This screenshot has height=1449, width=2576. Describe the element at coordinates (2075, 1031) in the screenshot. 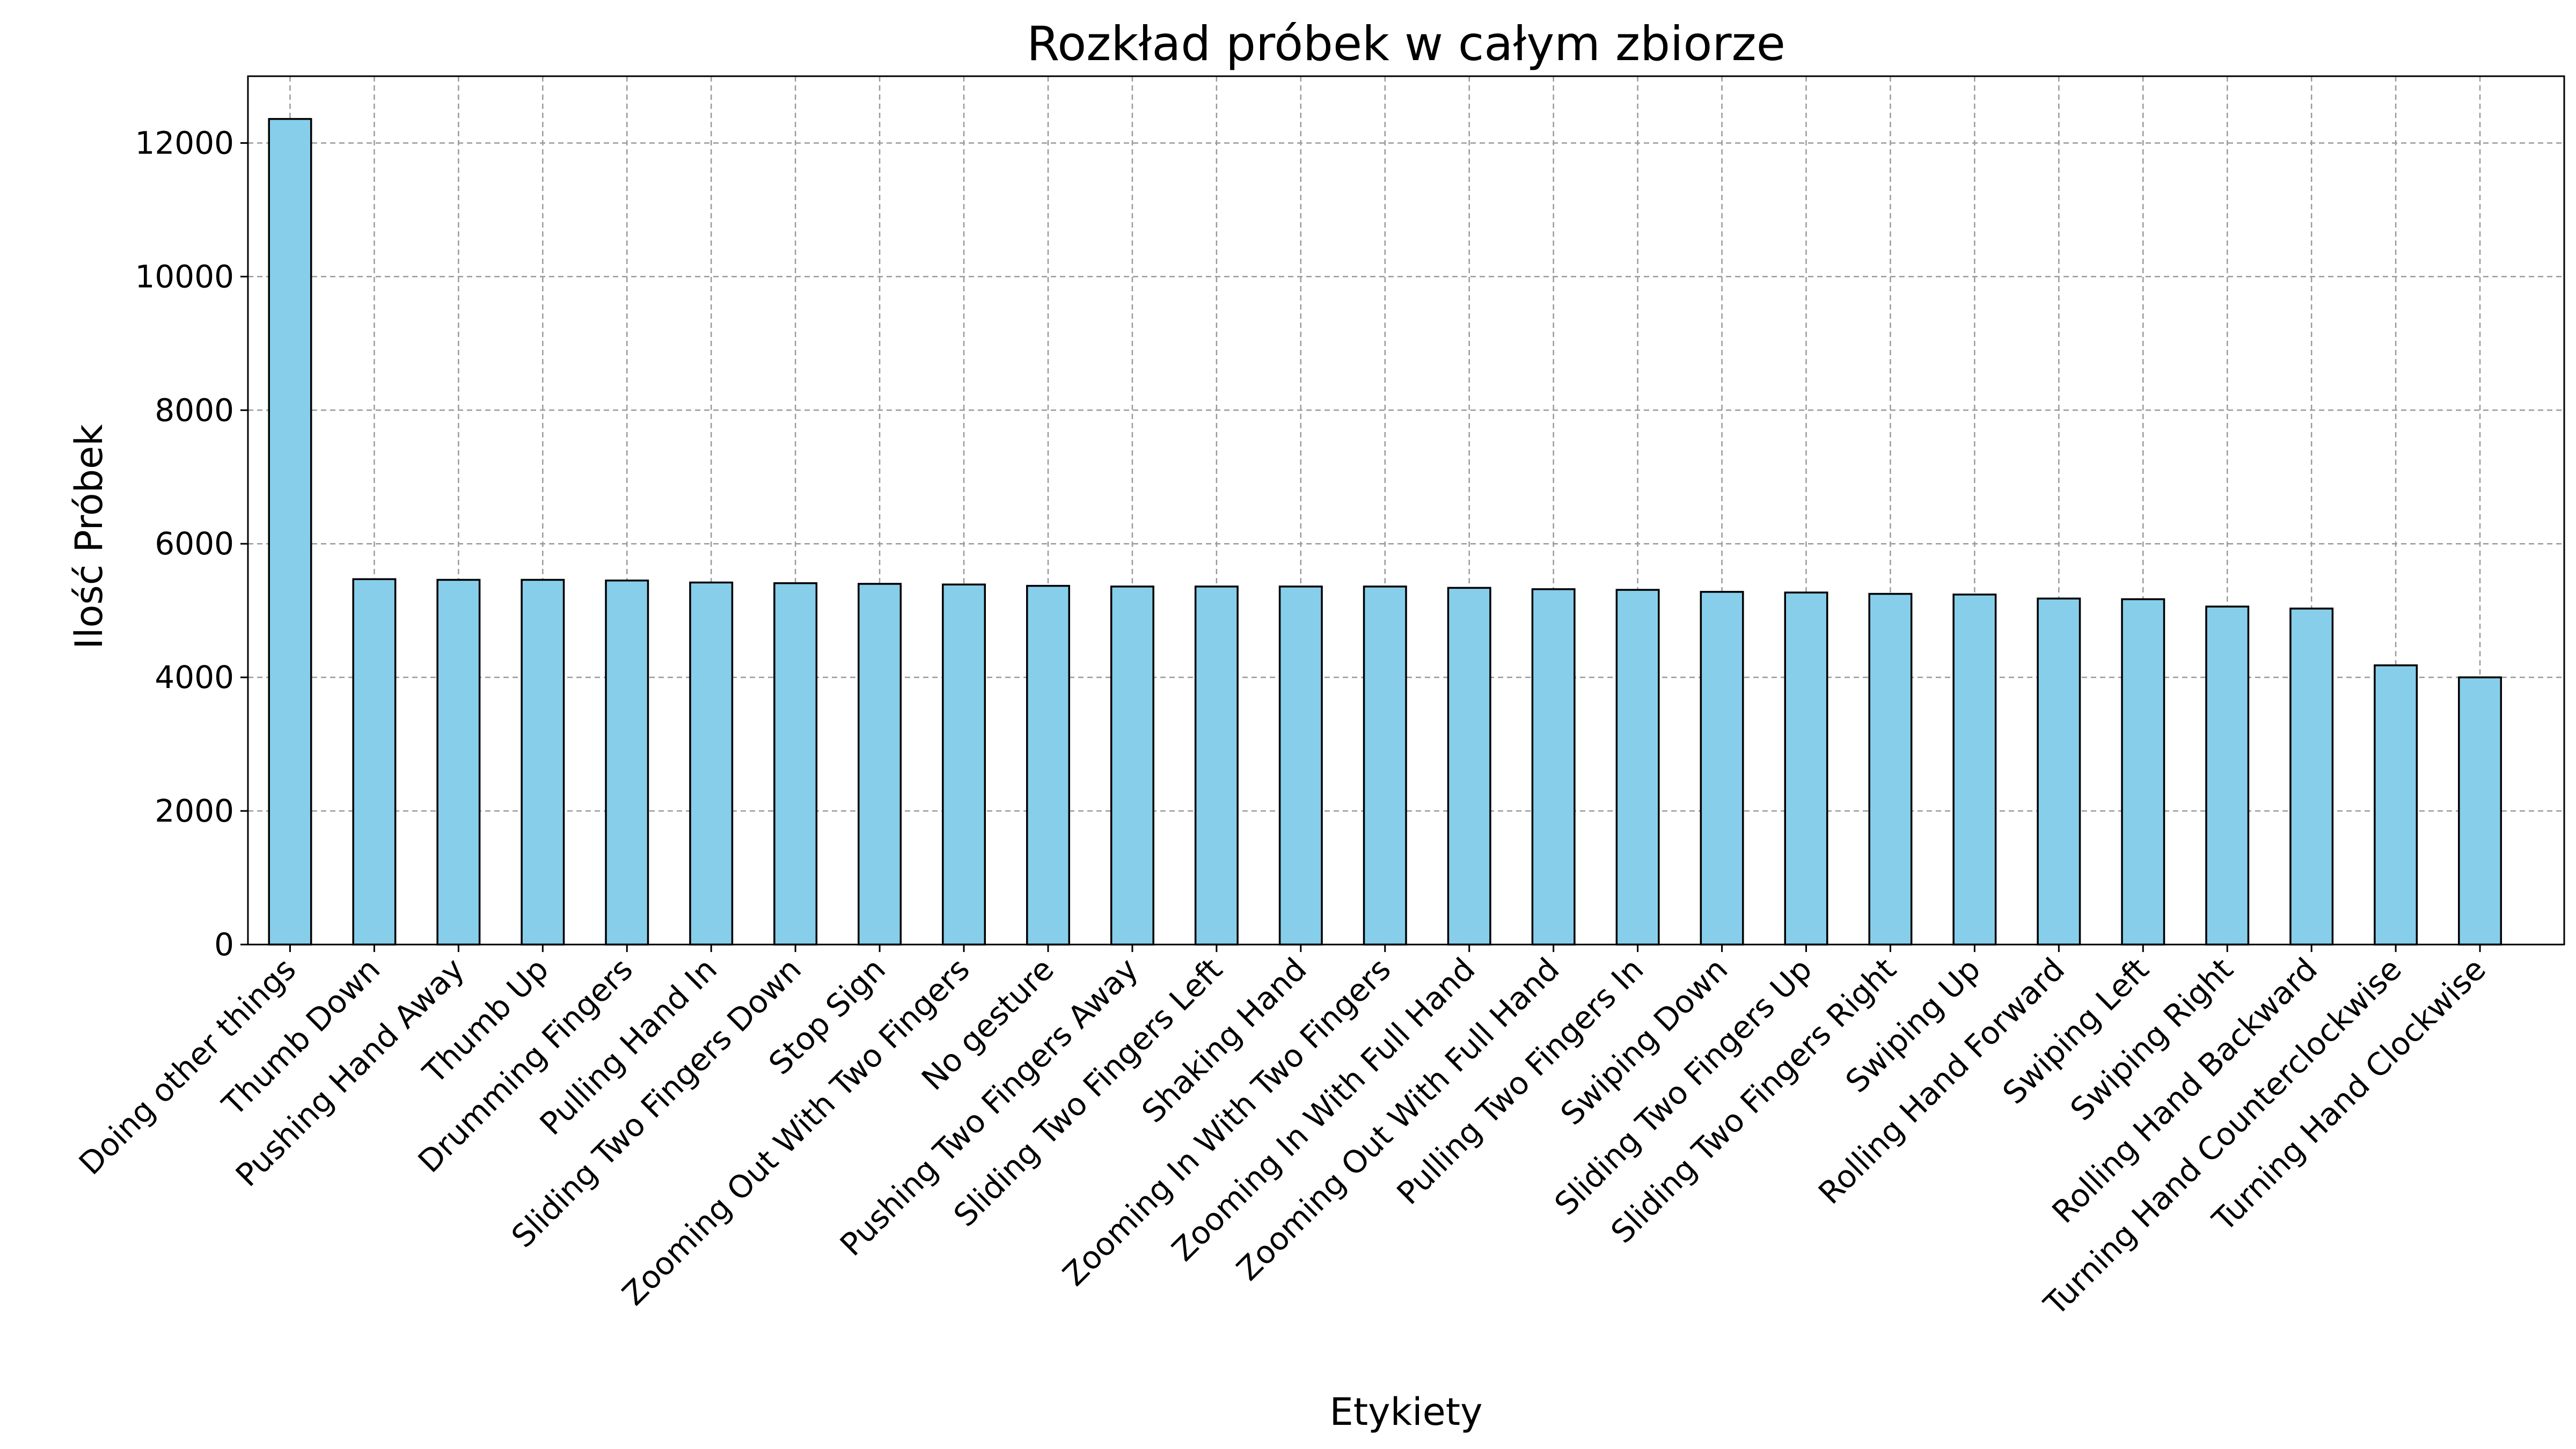

I see `x-tick-label: Swiping Left` at that location.